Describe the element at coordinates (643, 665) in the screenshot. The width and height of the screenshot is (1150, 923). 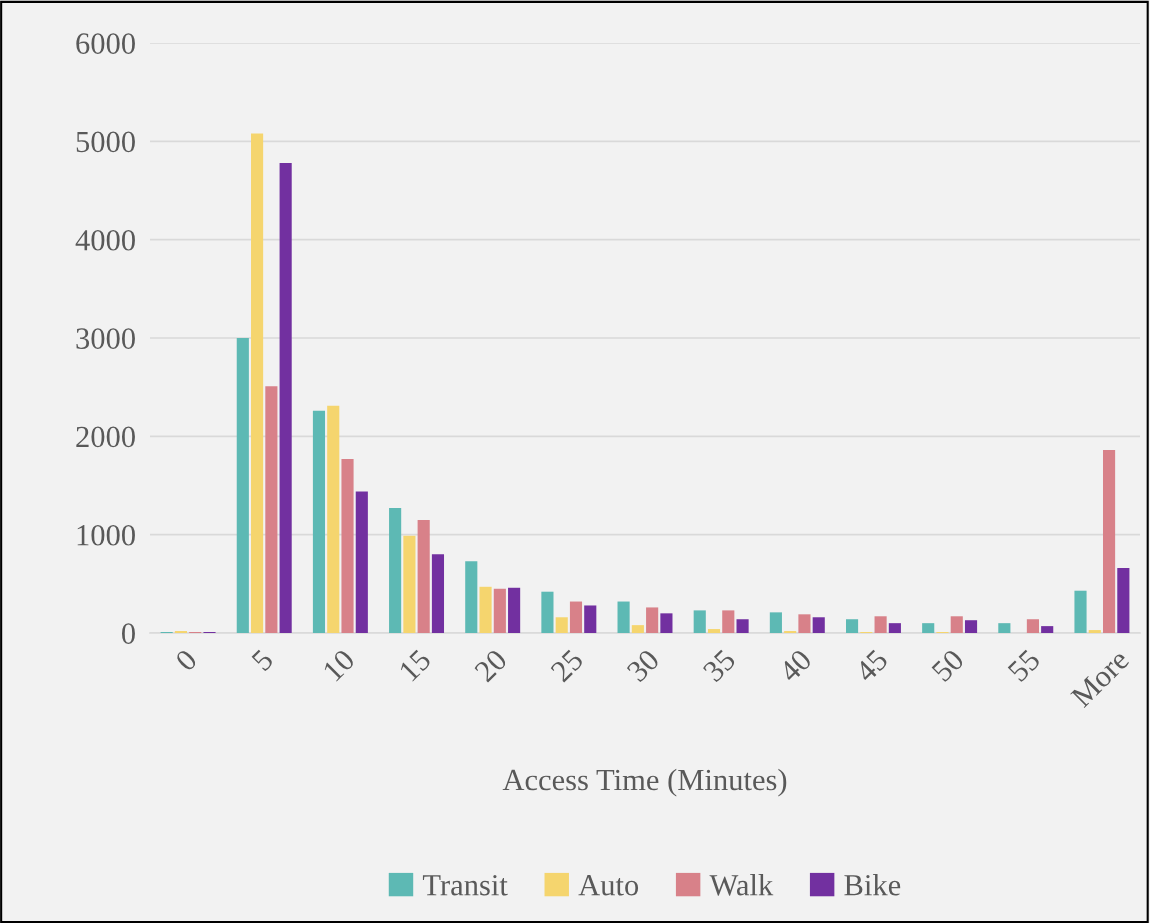
I see `x-tick-label: 30` at that location.